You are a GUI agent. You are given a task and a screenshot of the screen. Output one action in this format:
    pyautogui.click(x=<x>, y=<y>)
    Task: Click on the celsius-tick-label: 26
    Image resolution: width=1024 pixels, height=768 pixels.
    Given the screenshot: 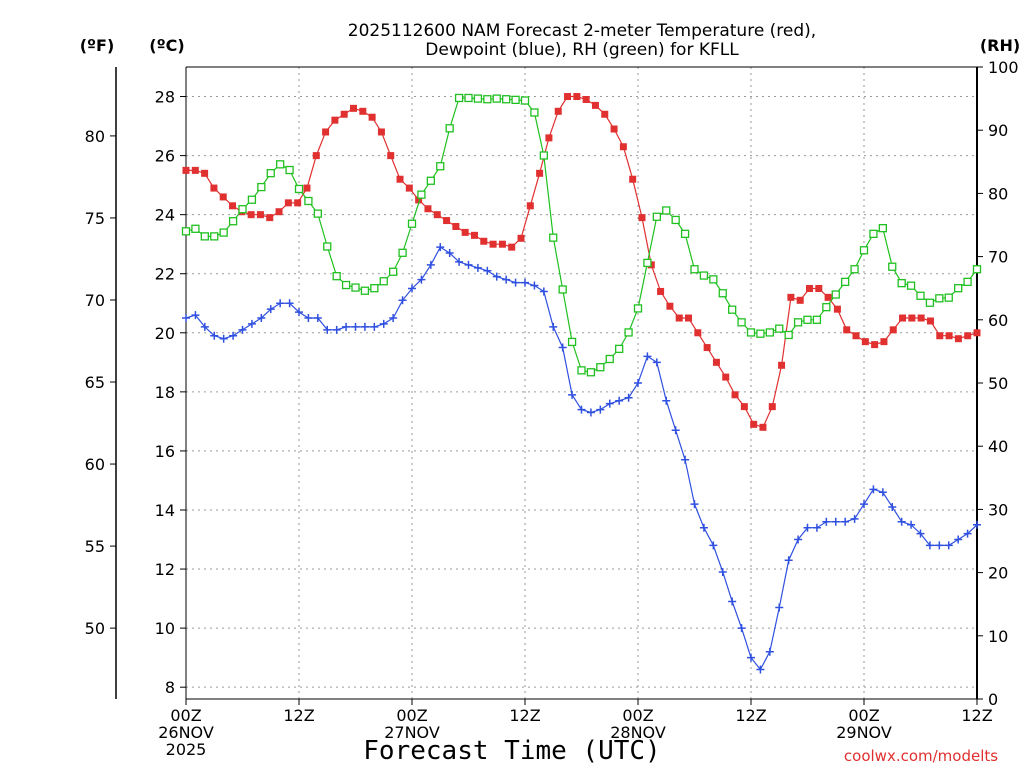 What is the action you would take?
    pyautogui.click(x=165, y=156)
    